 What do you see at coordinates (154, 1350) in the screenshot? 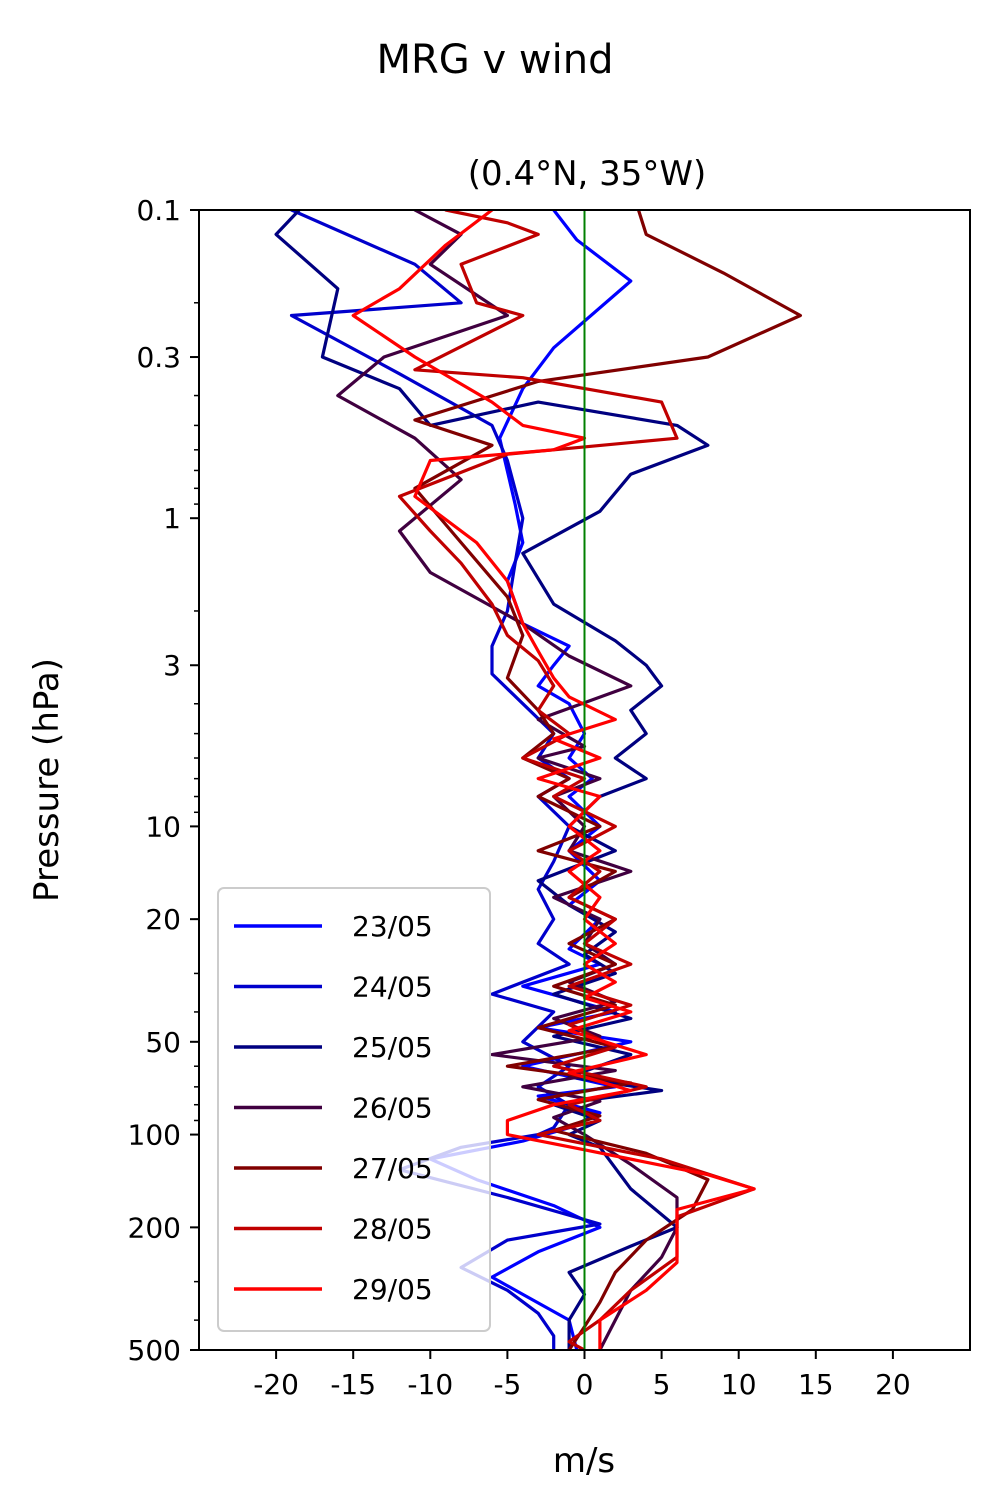
I see `y-tick-label: 500` at bounding box center [154, 1350].